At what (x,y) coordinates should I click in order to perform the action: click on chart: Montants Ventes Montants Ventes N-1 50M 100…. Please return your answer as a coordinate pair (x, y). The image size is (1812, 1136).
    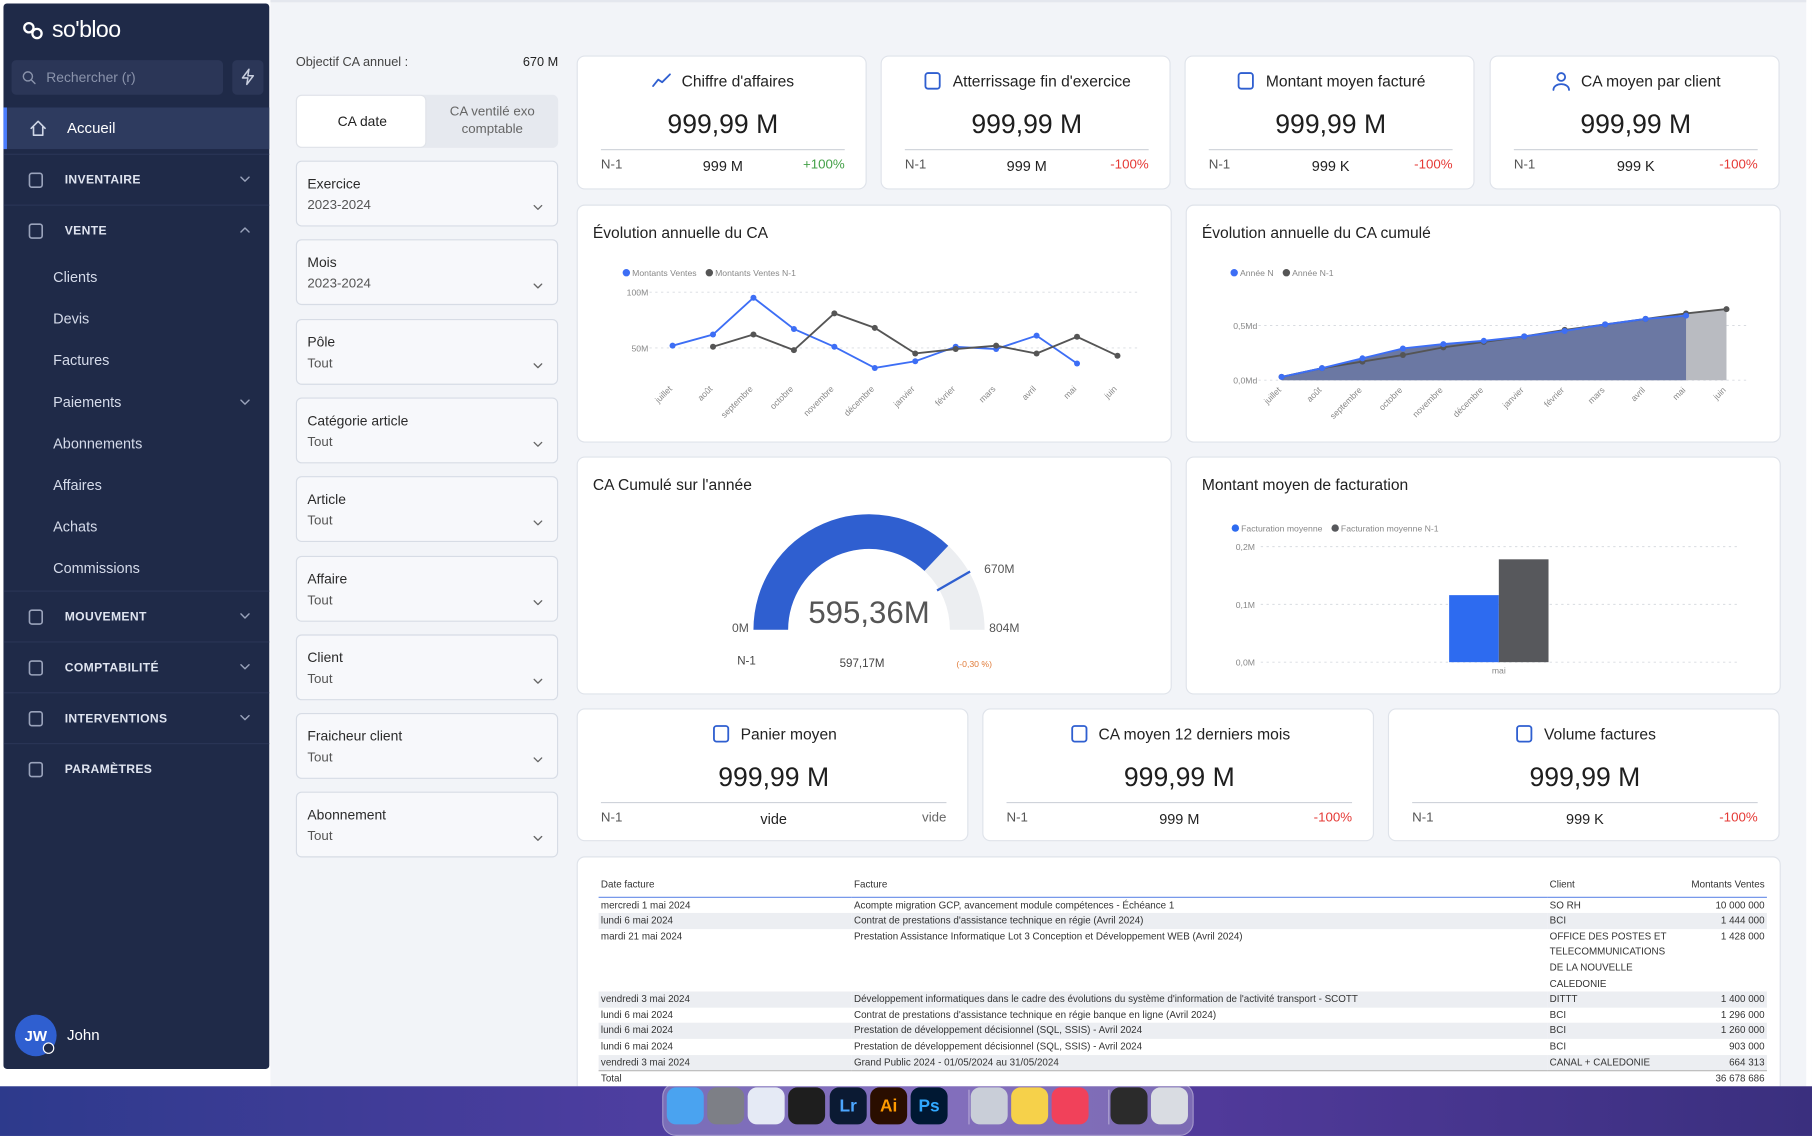
    Looking at the image, I should click on (881, 344).